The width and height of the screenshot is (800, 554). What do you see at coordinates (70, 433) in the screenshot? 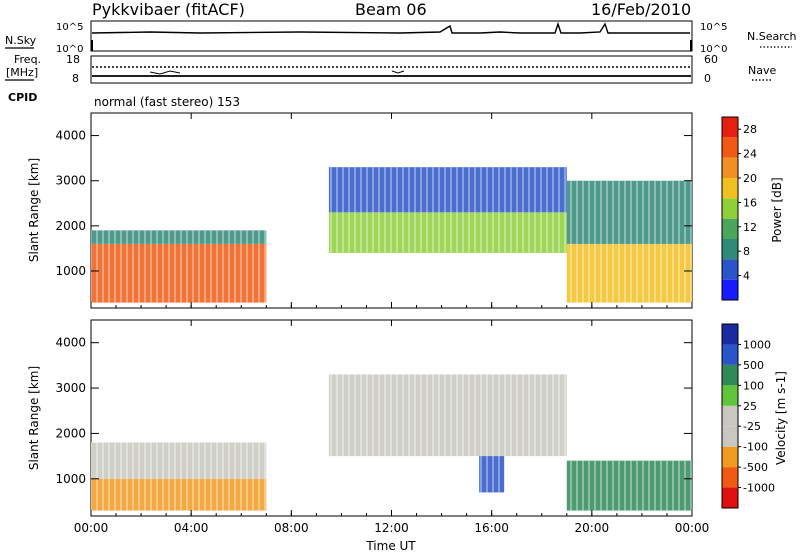
I see `velocity-range-tick-label: 2000` at bounding box center [70, 433].